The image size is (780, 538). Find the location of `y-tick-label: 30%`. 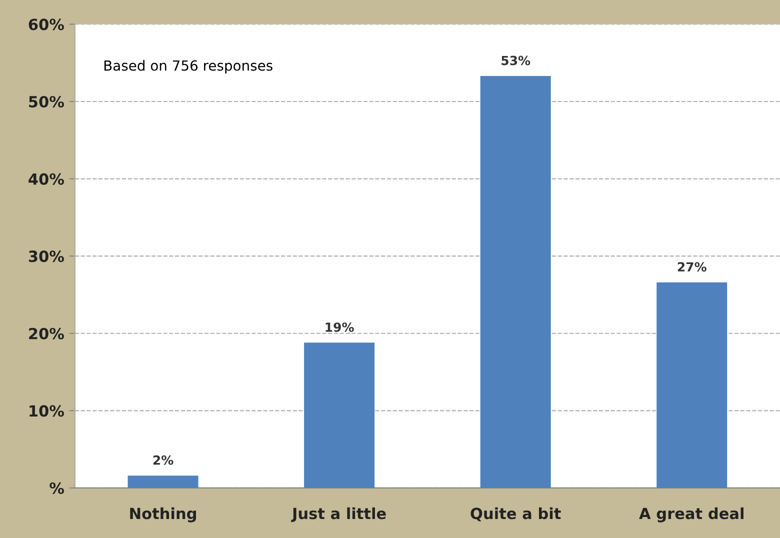

y-tick-label: 30% is located at coordinates (46, 256).